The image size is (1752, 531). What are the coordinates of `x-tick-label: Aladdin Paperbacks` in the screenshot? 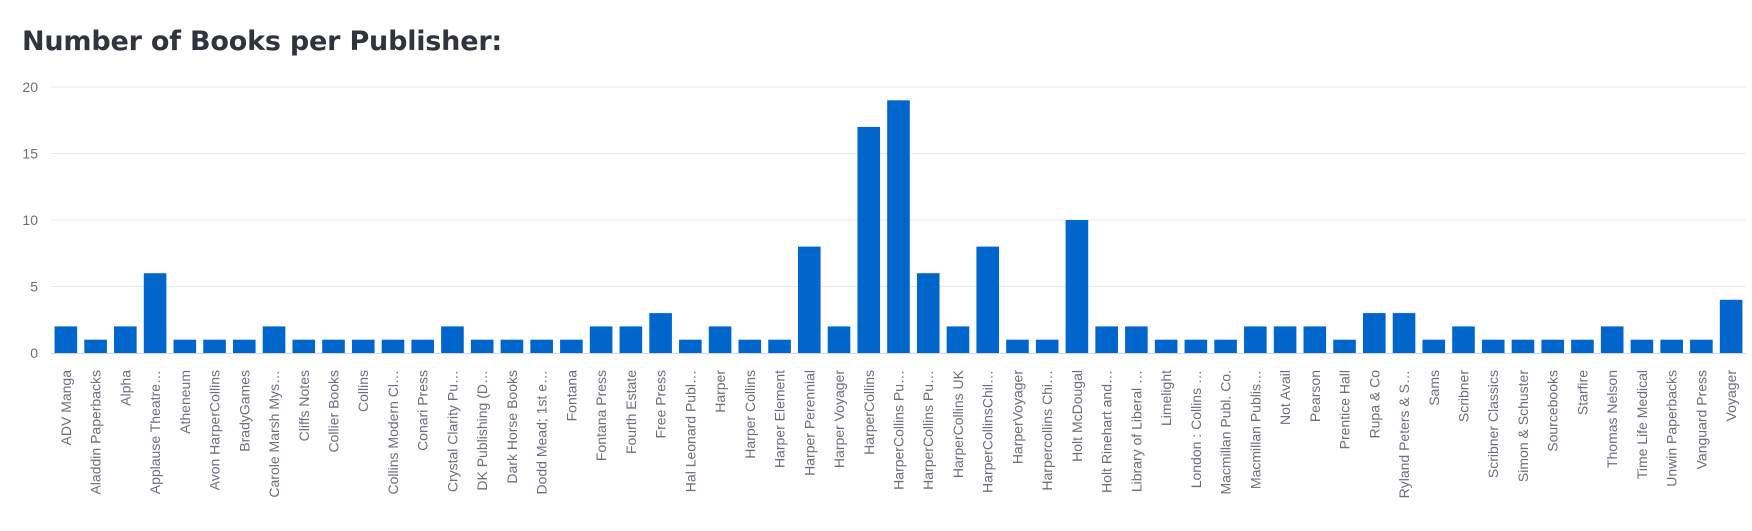 It's located at (96, 432).